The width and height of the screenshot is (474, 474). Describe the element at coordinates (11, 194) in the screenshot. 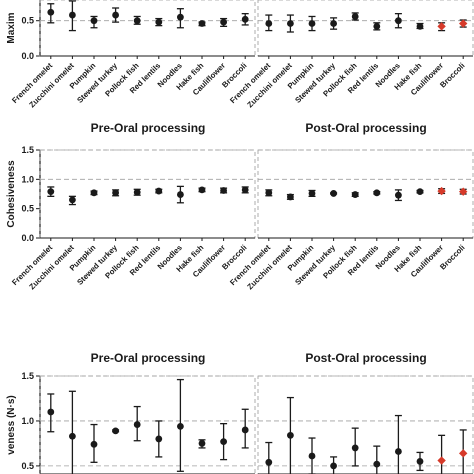

I see `y-axis-label: Cohesiveness` at that location.